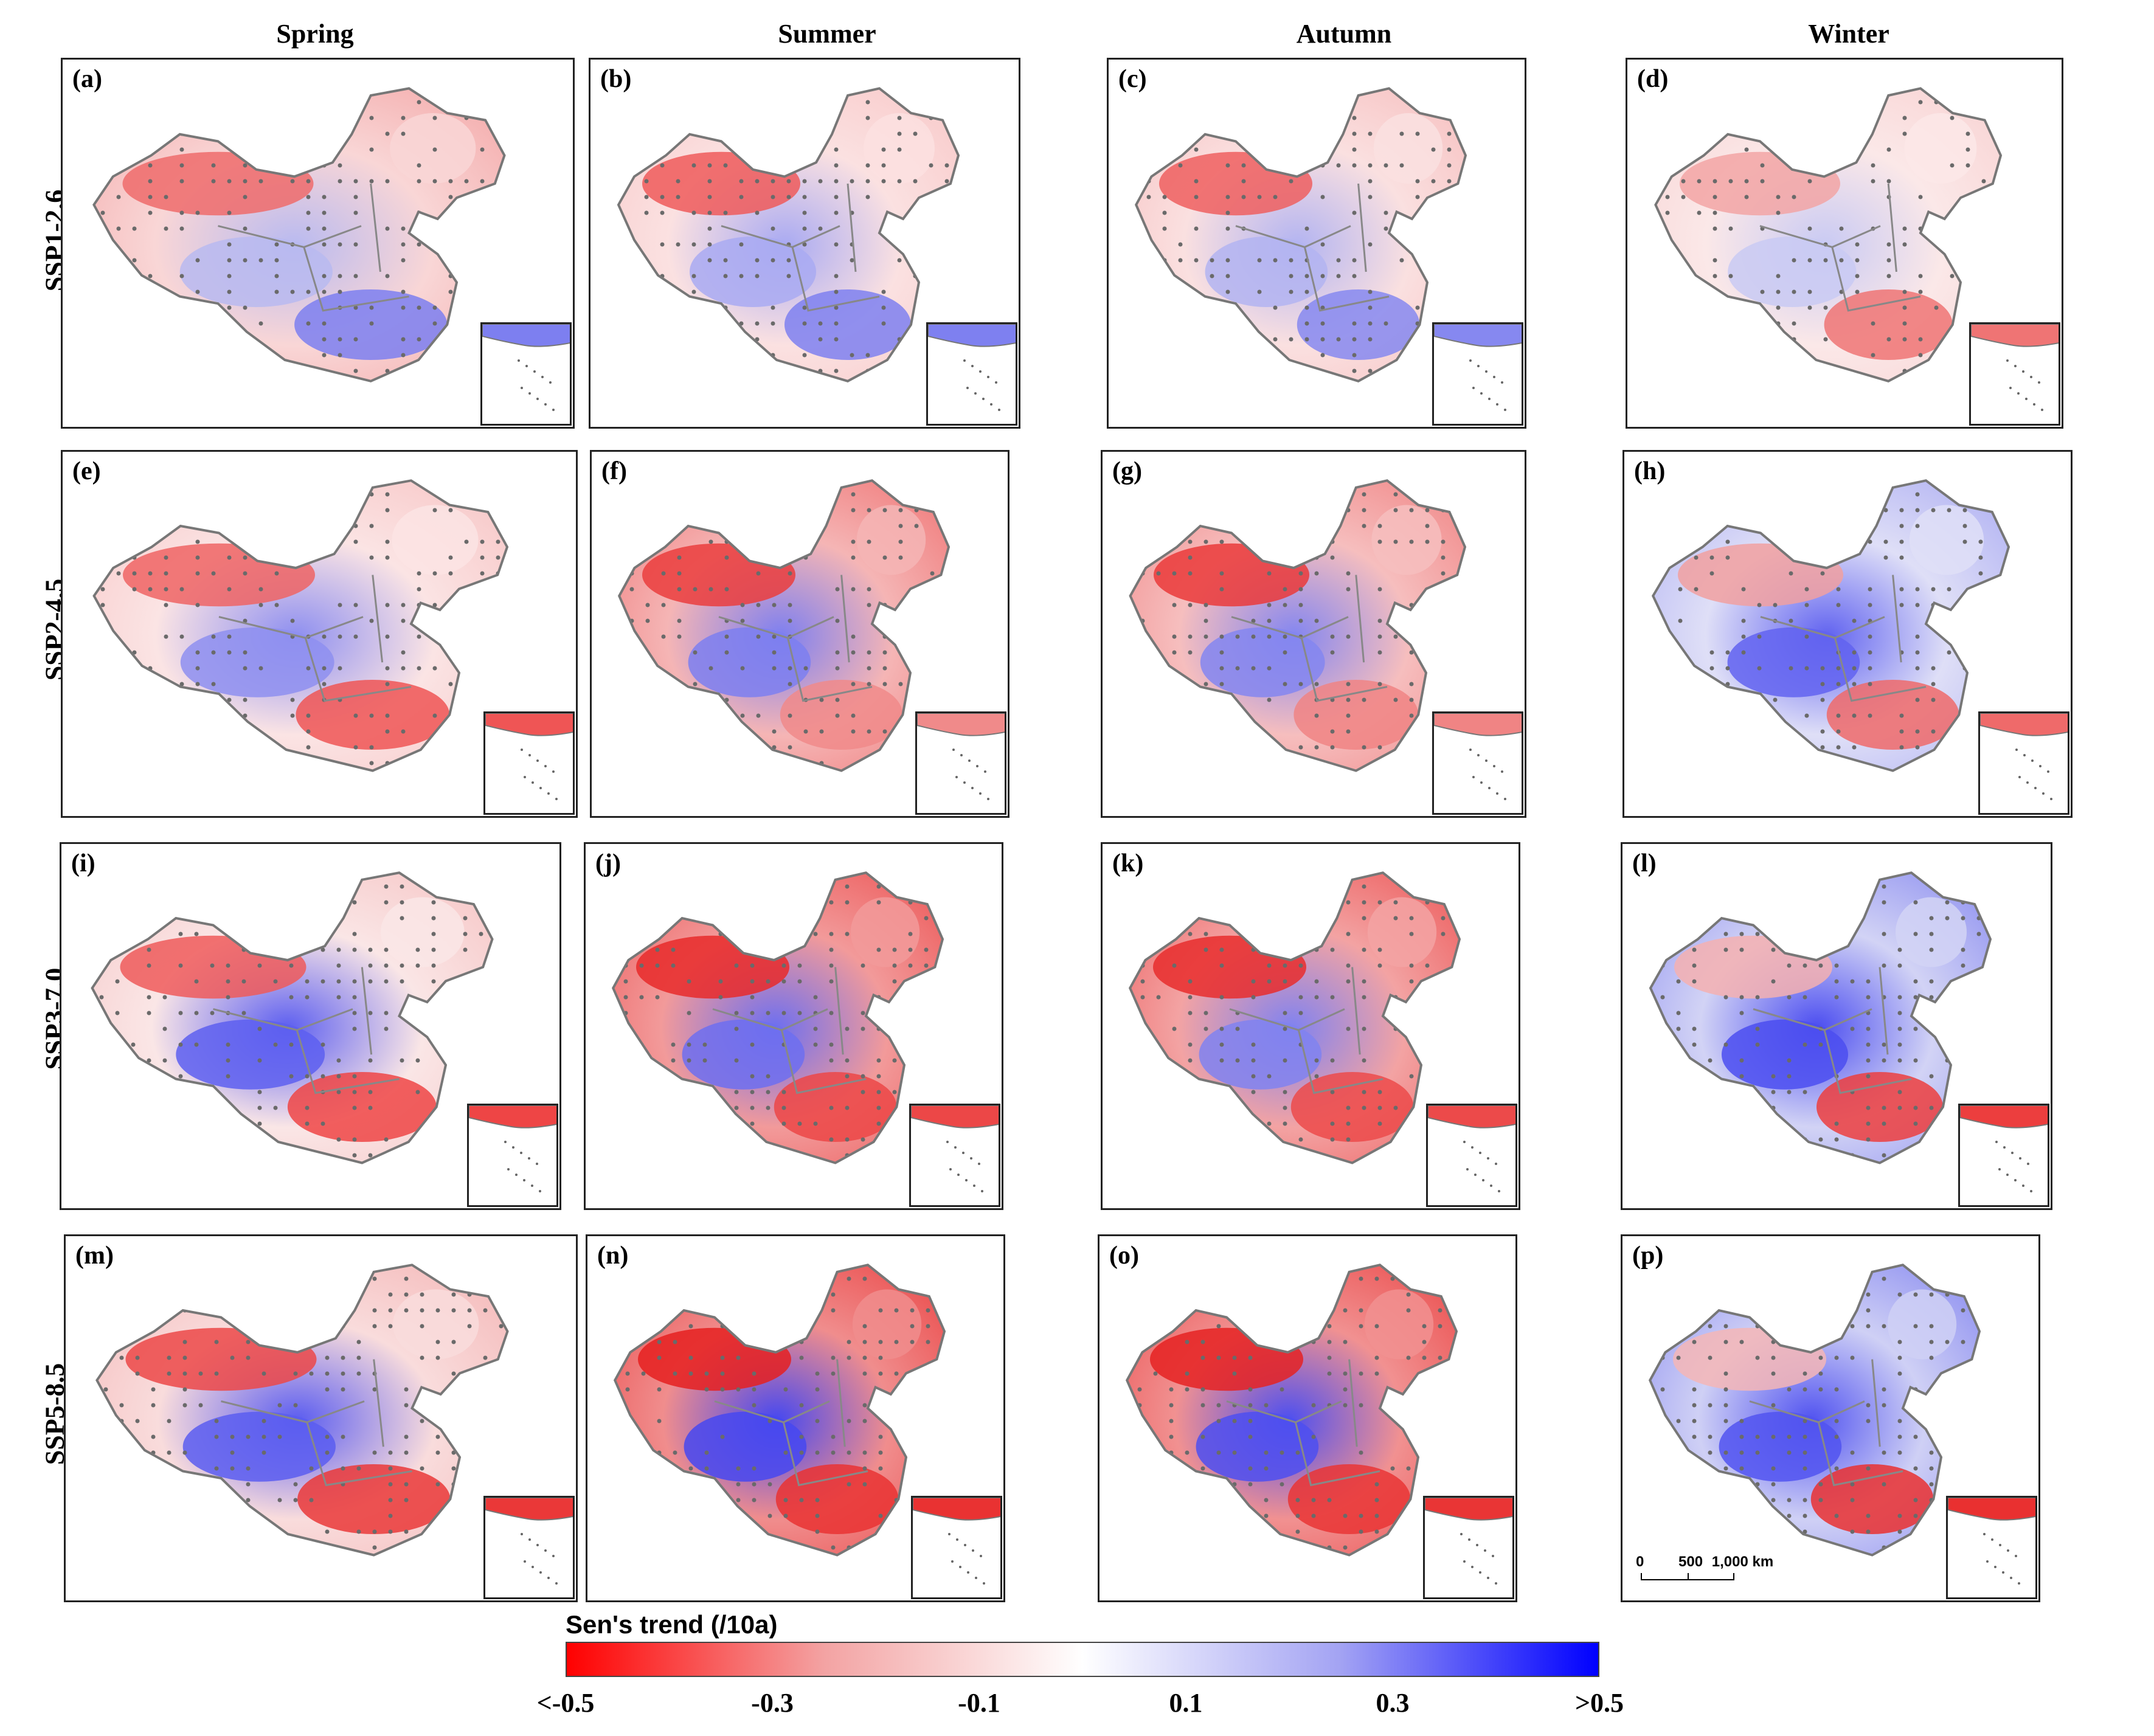 The image size is (2154, 1736). I want to click on panel-label: (f), so click(614, 471).